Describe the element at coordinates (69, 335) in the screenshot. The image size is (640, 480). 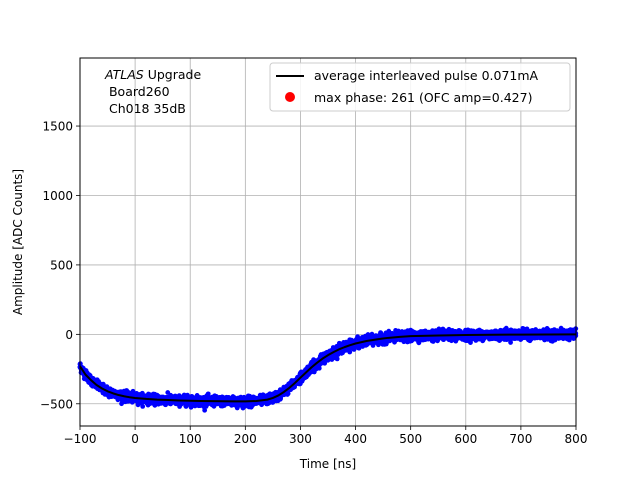
I see `y-tick-label: 0` at that location.